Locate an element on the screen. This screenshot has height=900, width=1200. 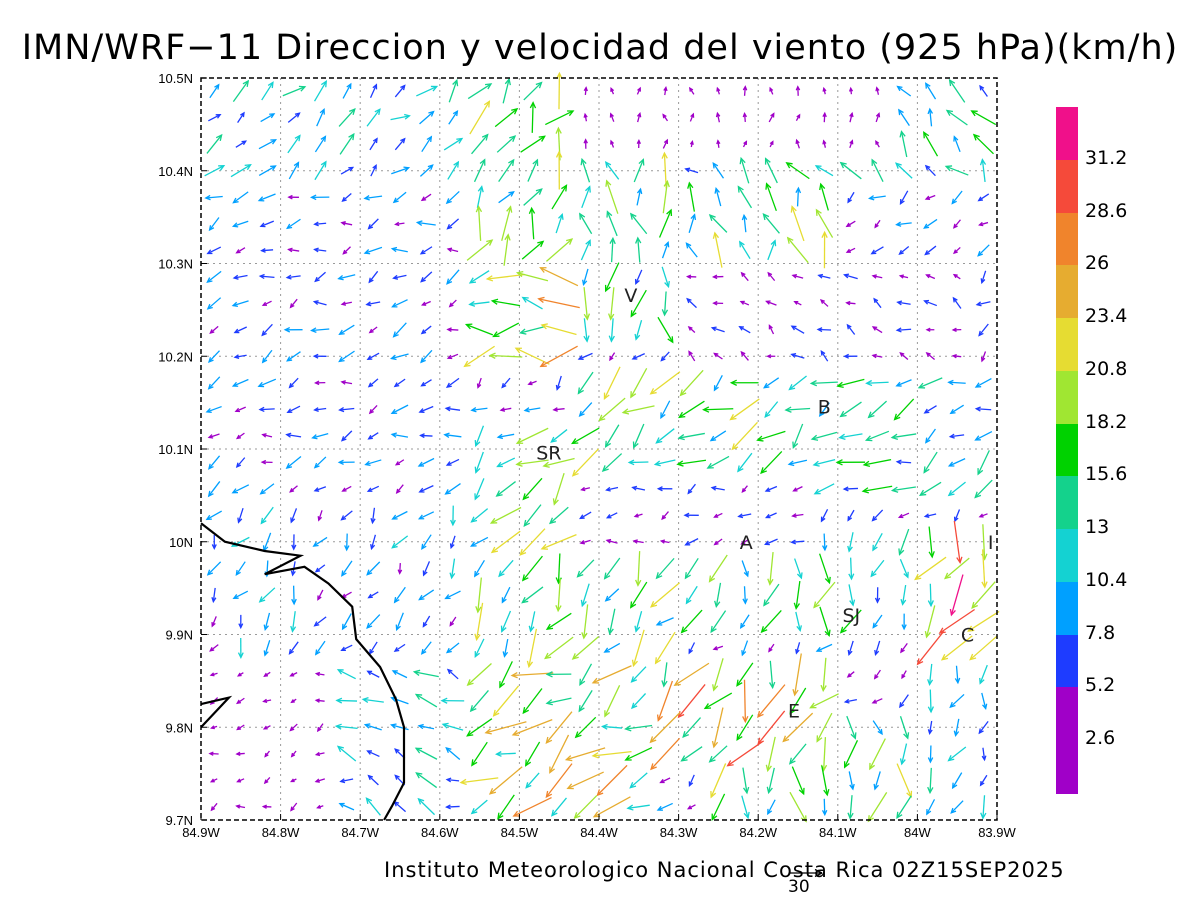
colorbar-segment is located at coordinates (1067, 503).